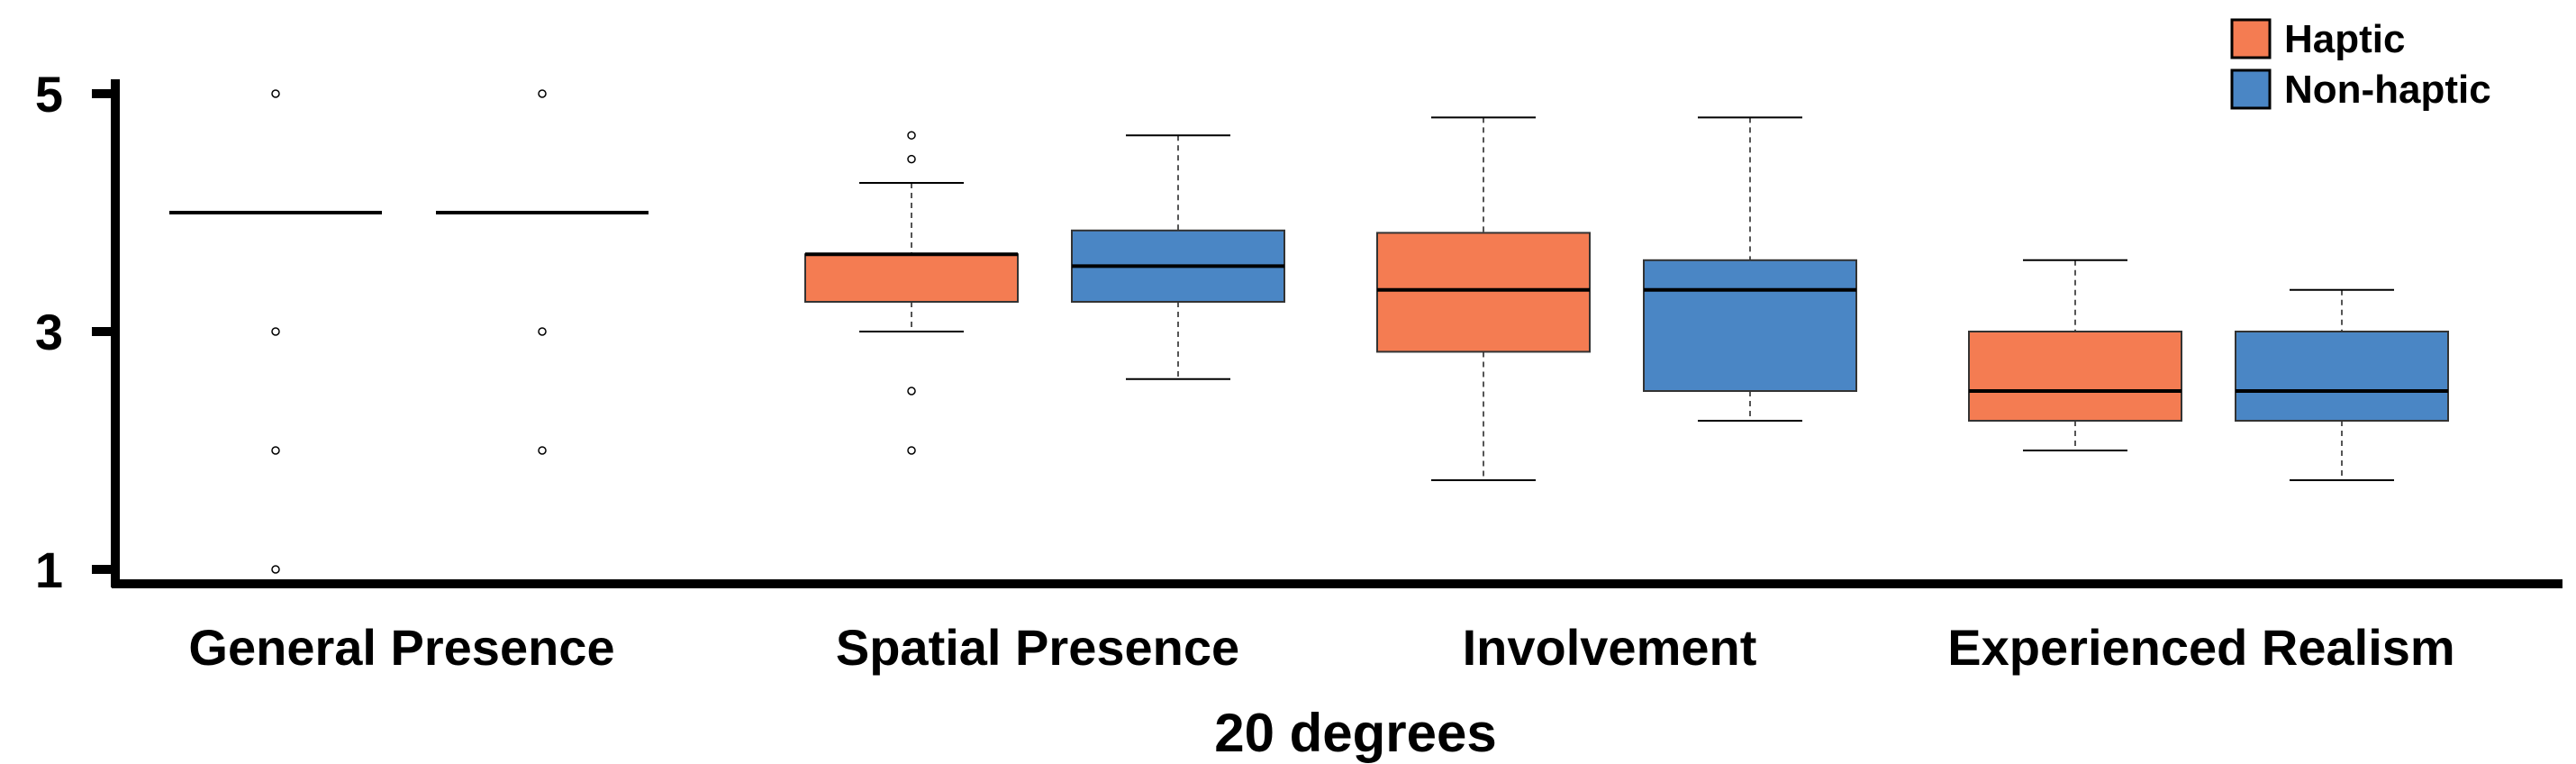 Image resolution: width=2576 pixels, height=764 pixels. Describe the element at coordinates (49, 94) in the screenshot. I see `y-tick-label: 5` at that location.